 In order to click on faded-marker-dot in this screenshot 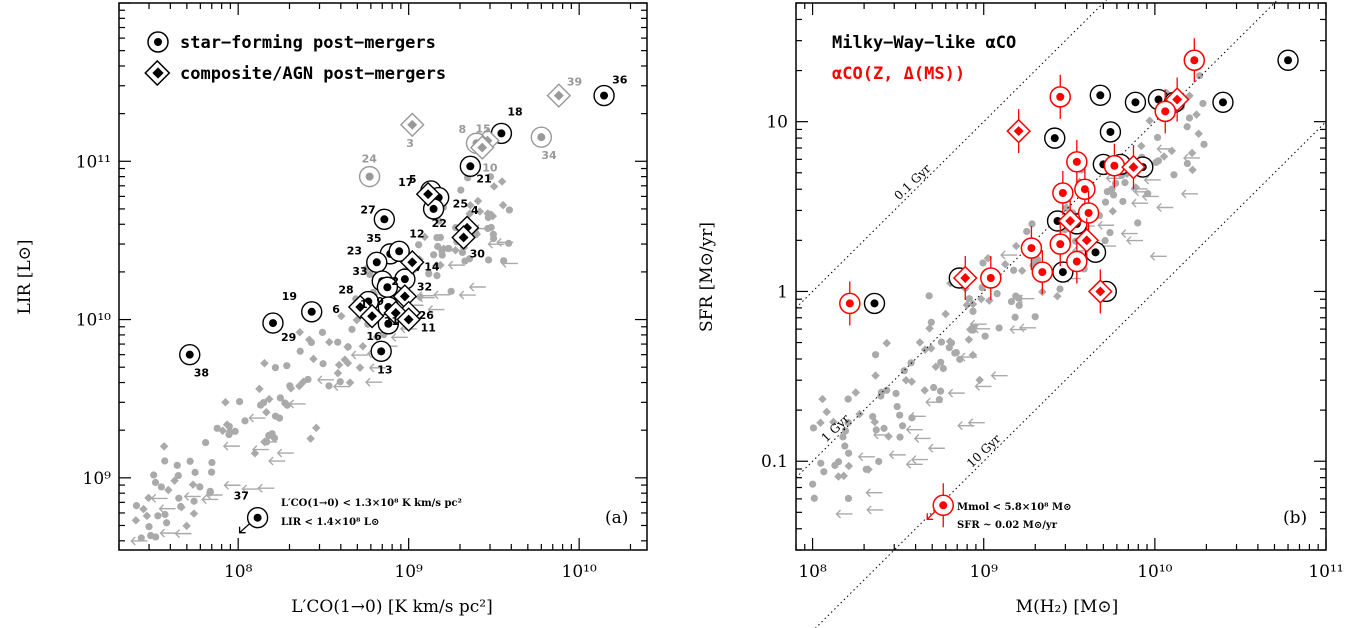, I will do `click(369, 176)`.